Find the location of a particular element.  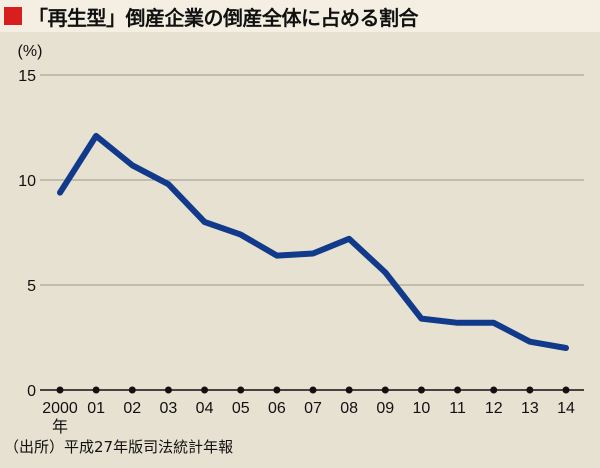

y-tick-label-0: 0 is located at coordinates (31, 391).